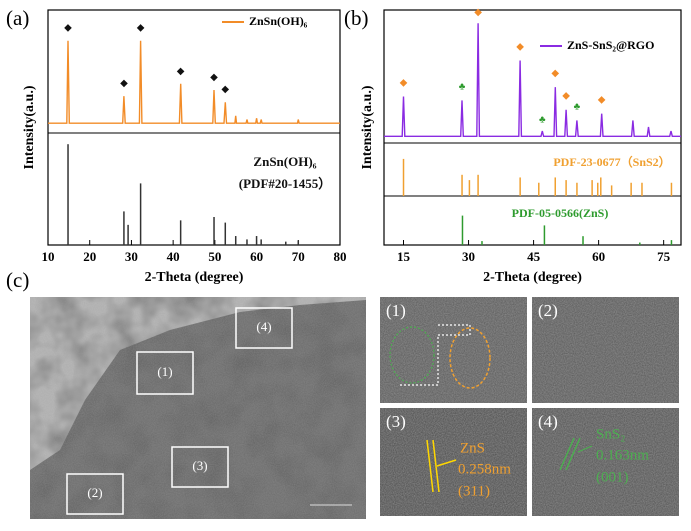 The width and height of the screenshot is (691, 531). What do you see at coordinates (534, 256) in the screenshot?
I see `x-tick-label: 45` at bounding box center [534, 256].